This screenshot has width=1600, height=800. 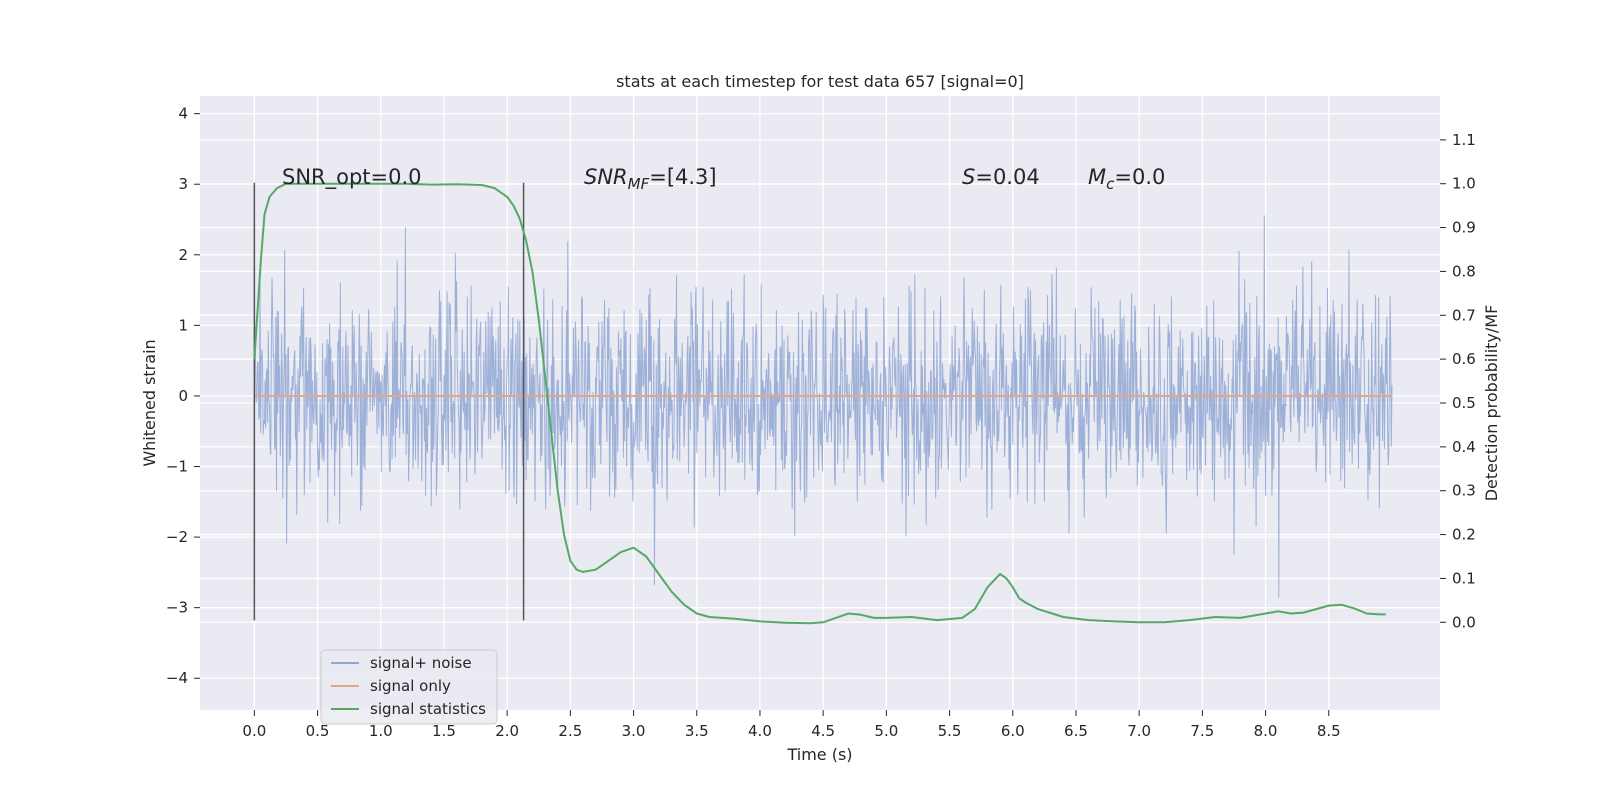 I want to click on y2-tick-label: 0.1, so click(x=1464, y=578).